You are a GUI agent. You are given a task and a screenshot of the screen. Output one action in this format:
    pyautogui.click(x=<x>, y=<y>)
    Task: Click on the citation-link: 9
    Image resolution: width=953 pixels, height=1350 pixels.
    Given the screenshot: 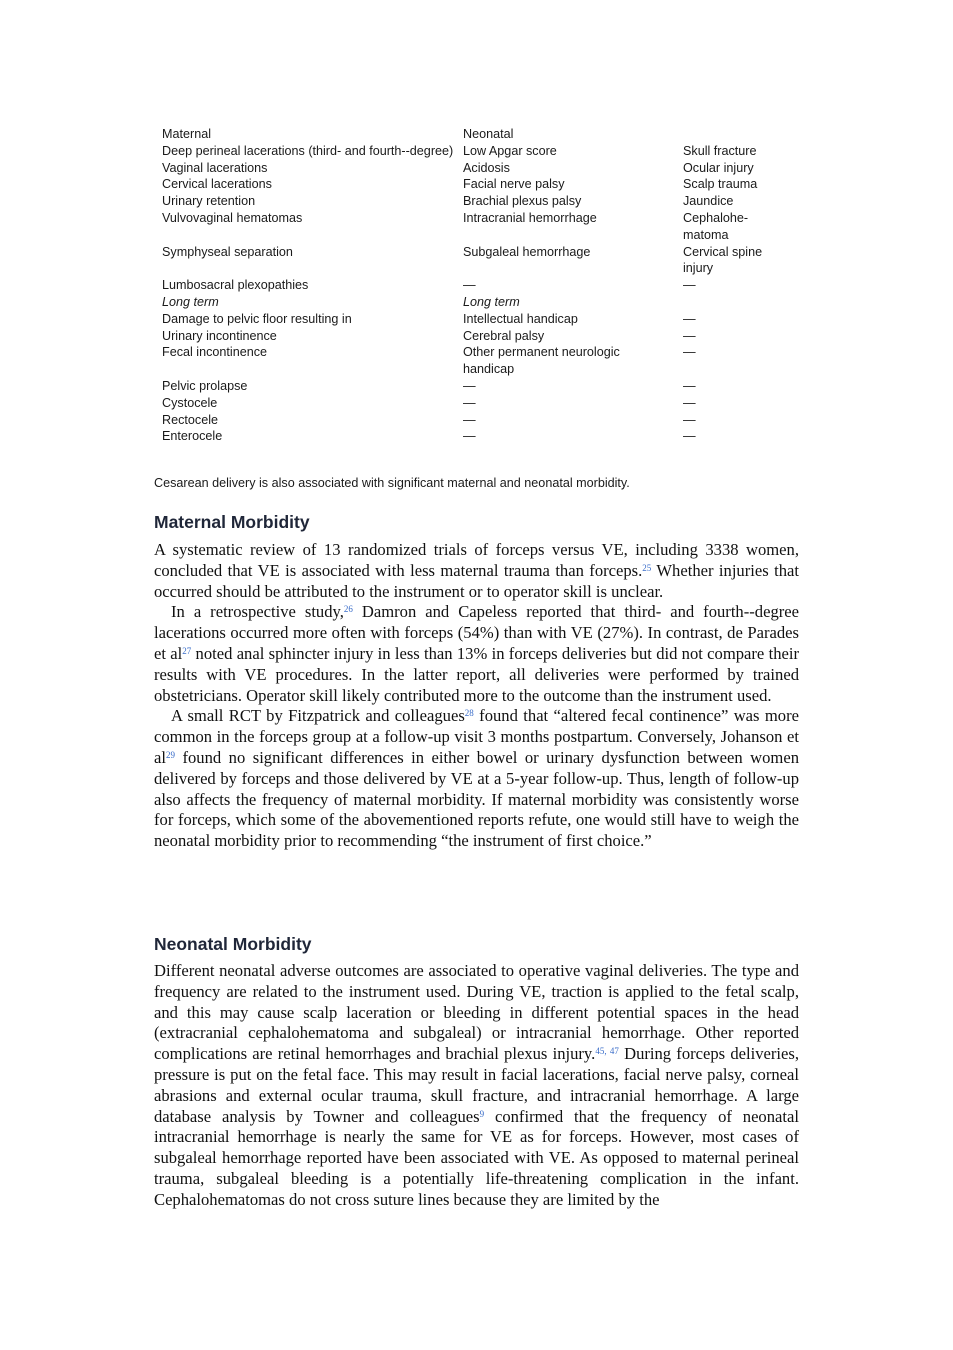 What is the action you would take?
    pyautogui.click(x=482, y=1113)
    